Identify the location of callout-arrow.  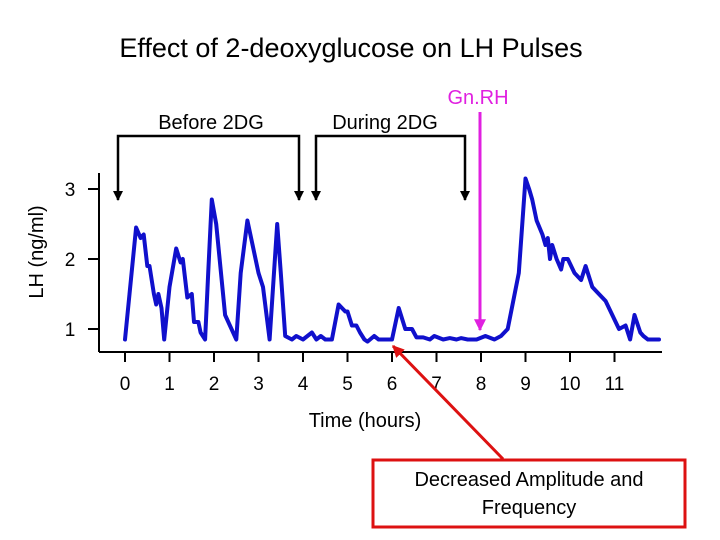
(448, 402).